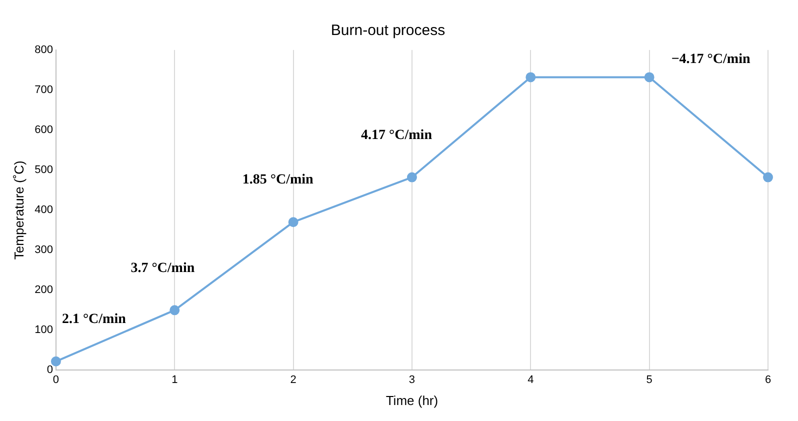 This screenshot has width=798, height=421. What do you see at coordinates (43, 290) in the screenshot?
I see `y-tick-label: 200` at bounding box center [43, 290].